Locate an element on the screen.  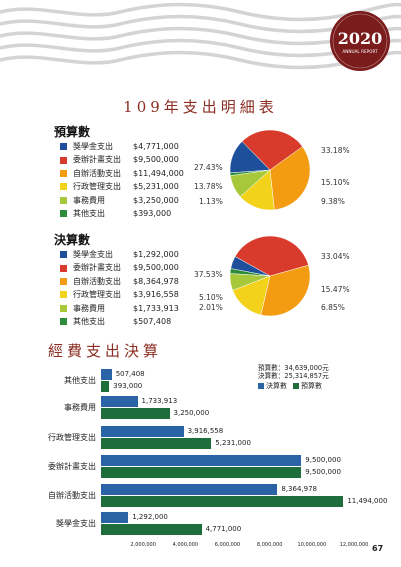
actual-legend-row: 獎學金支出 $1,292,000 is located at coordinates (119, 254).